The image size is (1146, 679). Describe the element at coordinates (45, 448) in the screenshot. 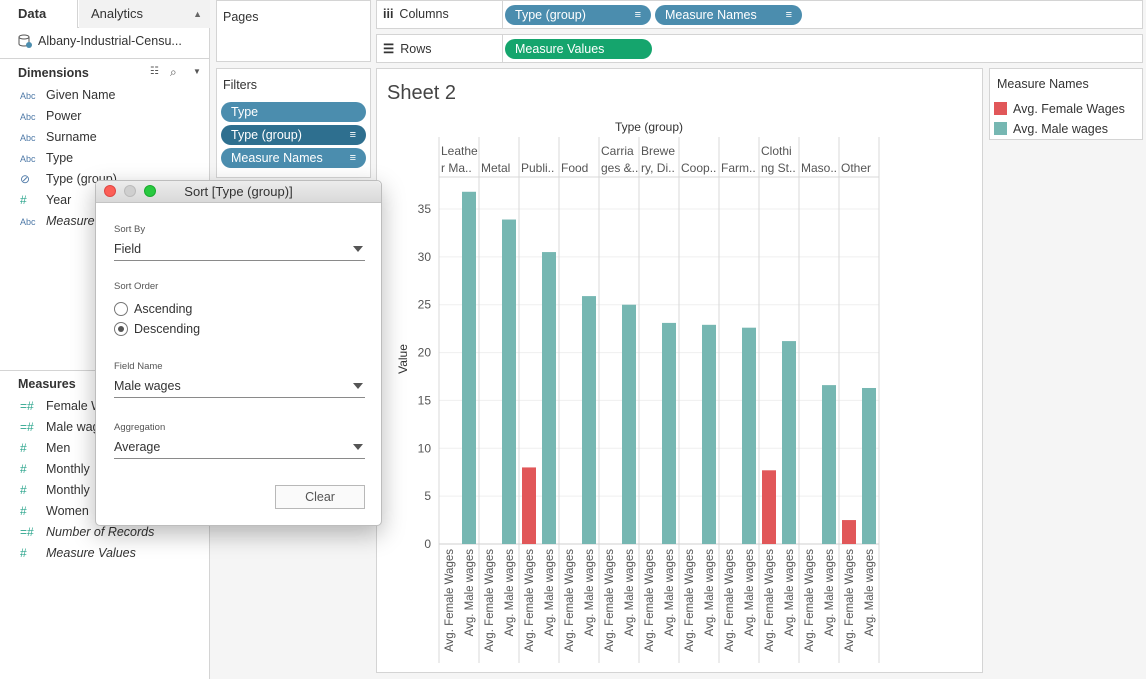

I see `measure-field: # Men` at that location.